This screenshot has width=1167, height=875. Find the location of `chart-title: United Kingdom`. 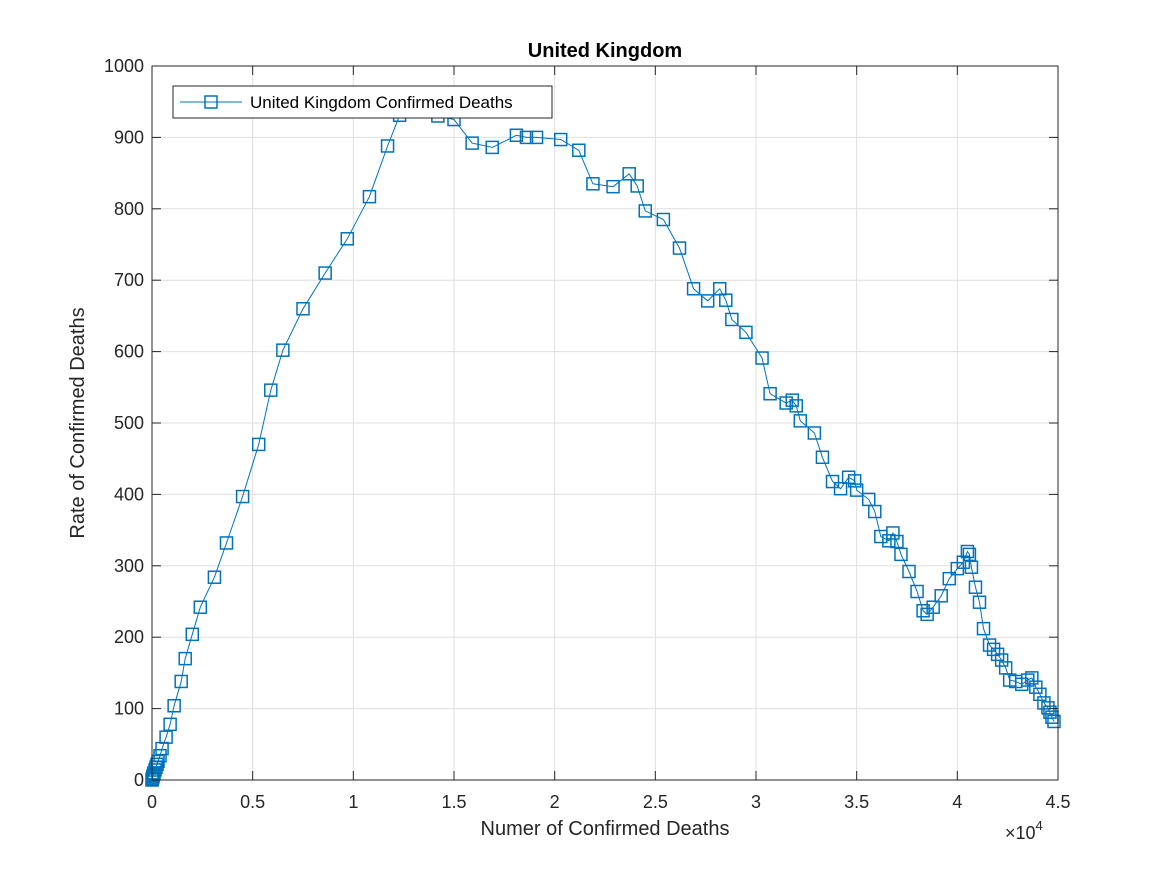

chart-title: United Kingdom is located at coordinates (605, 51).